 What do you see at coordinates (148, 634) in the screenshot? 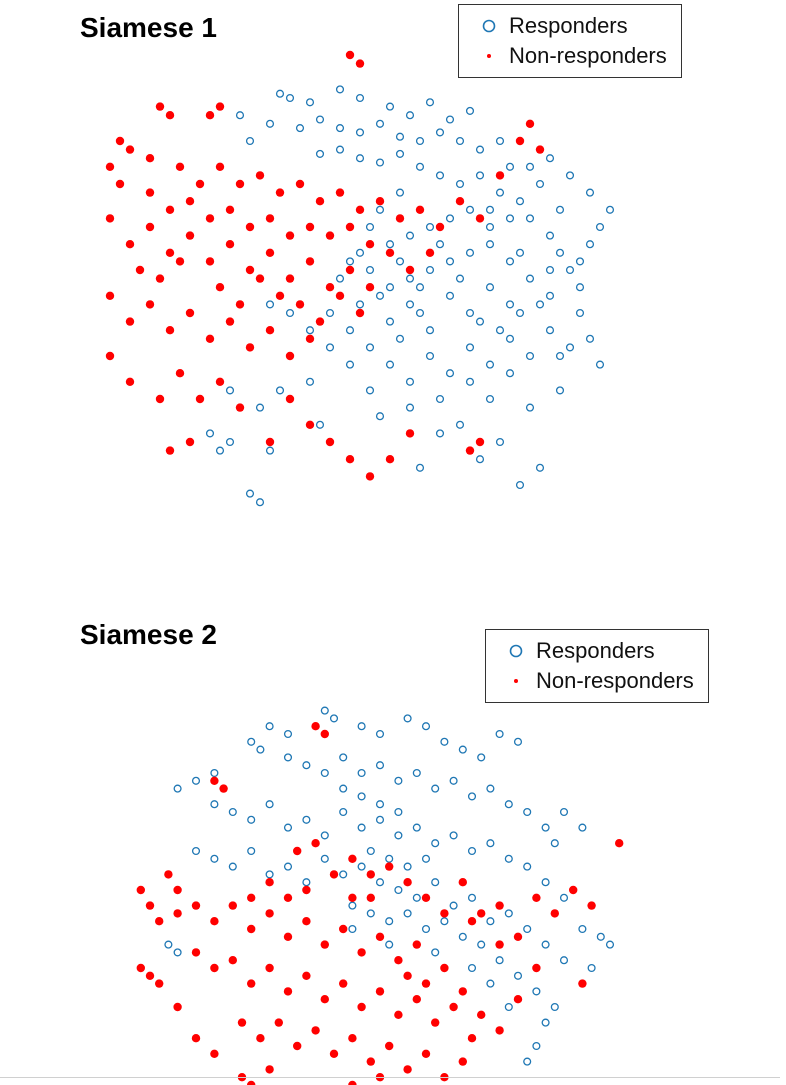
I see `chart-title: Siamese 2` at bounding box center [148, 634].